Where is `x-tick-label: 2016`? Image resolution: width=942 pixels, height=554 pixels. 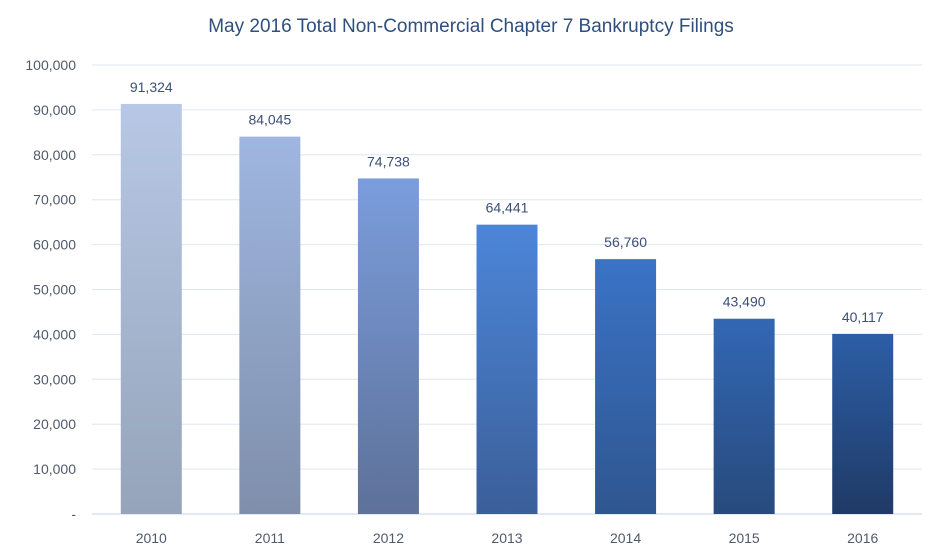 x-tick-label: 2016 is located at coordinates (862, 538).